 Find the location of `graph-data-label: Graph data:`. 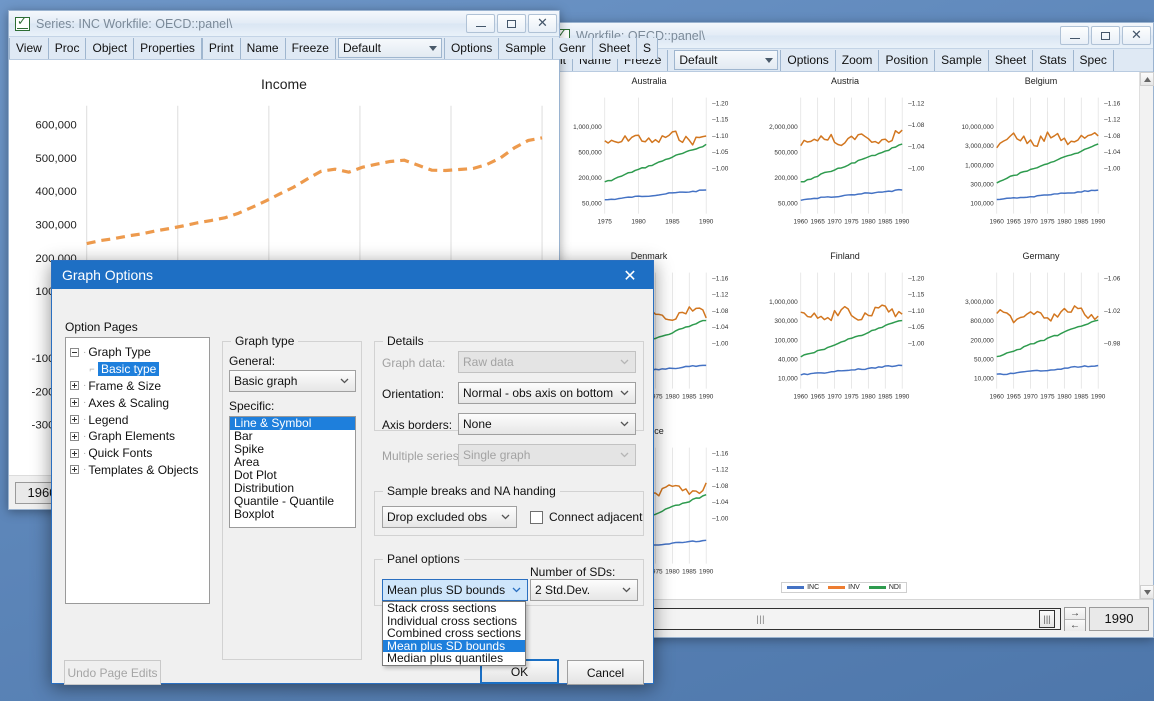

graph-data-label: Graph data: is located at coordinates (414, 363).